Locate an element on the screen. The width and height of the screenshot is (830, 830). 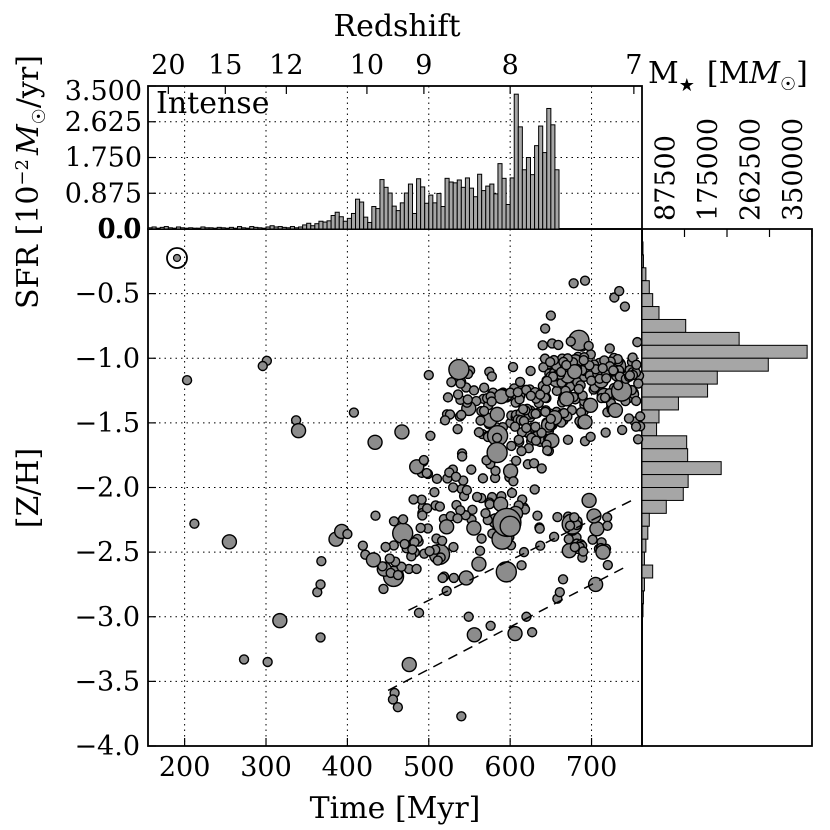
y-tick-label: 0.0 is located at coordinates (118, 229).